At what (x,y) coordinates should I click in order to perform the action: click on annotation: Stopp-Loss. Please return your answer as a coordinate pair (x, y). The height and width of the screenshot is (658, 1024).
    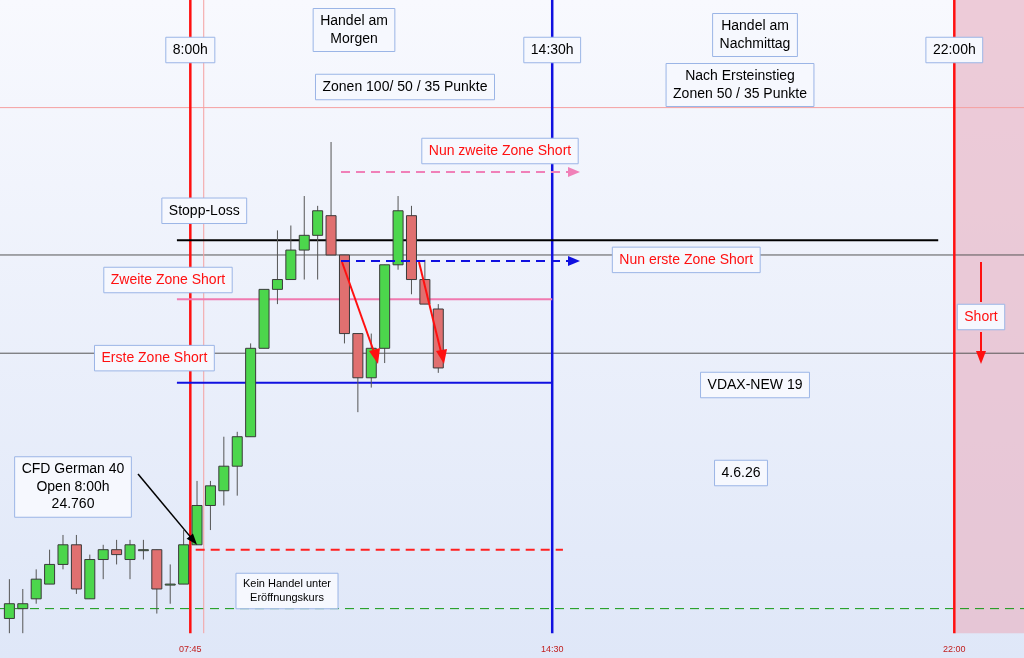
    Looking at the image, I should click on (204, 209).